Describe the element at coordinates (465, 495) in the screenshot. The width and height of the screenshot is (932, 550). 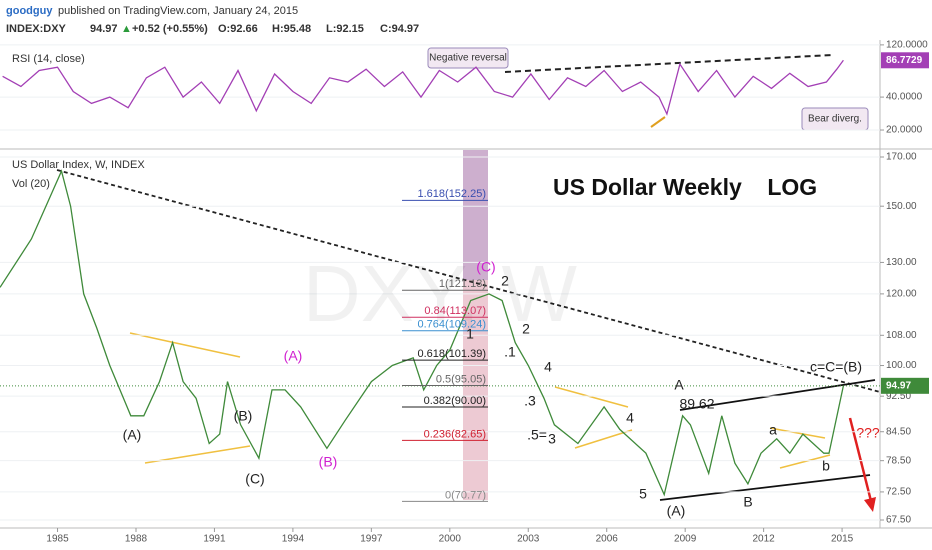
I see `fib-label: 0(70.77)` at that location.